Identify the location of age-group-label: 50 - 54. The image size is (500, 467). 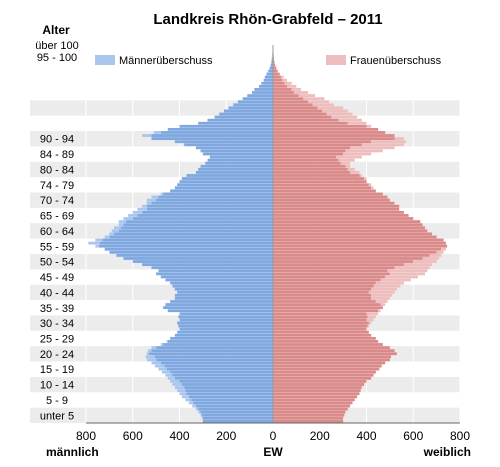
(57, 263).